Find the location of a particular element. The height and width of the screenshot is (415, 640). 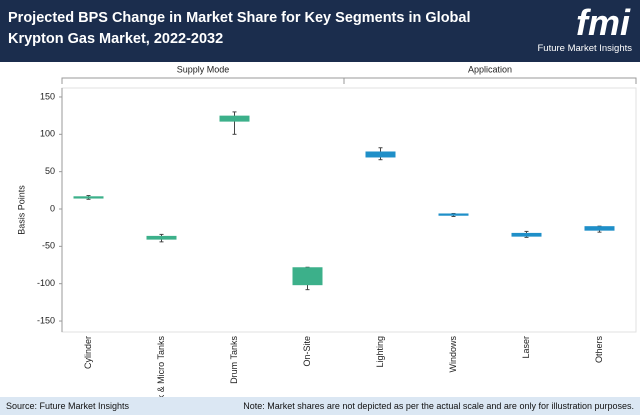

x-tick-label: Others is located at coordinates (599, 350).